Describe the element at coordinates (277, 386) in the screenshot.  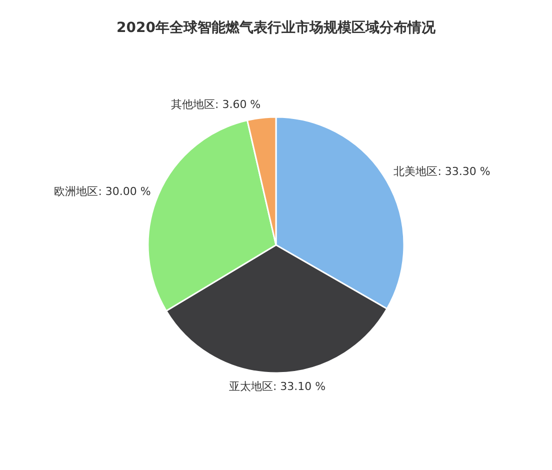
I see `slice-label: 亚太地区: 33.10 %` at that location.